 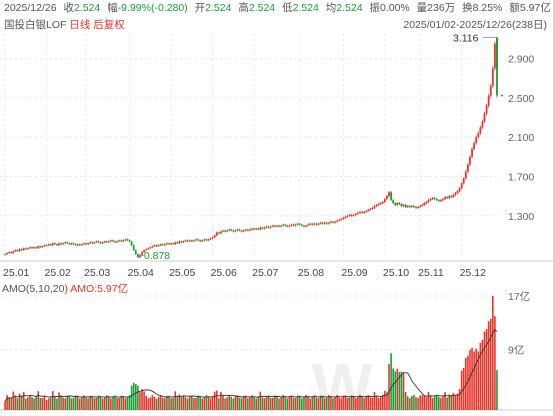 I want to click on fund-name: 国投白银LOF, so click(x=35, y=25).